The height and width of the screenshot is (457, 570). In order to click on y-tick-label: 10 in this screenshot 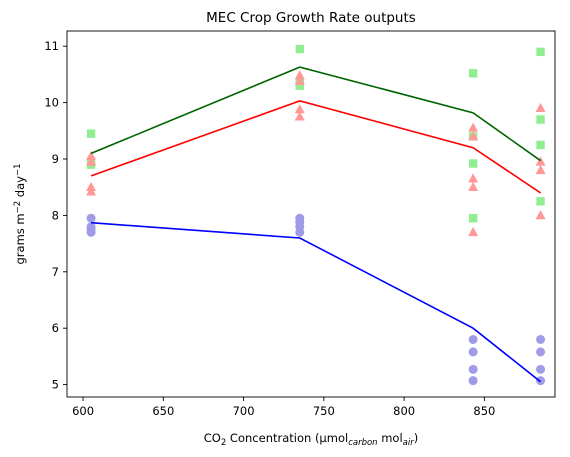, I will do `click(51, 103)`.